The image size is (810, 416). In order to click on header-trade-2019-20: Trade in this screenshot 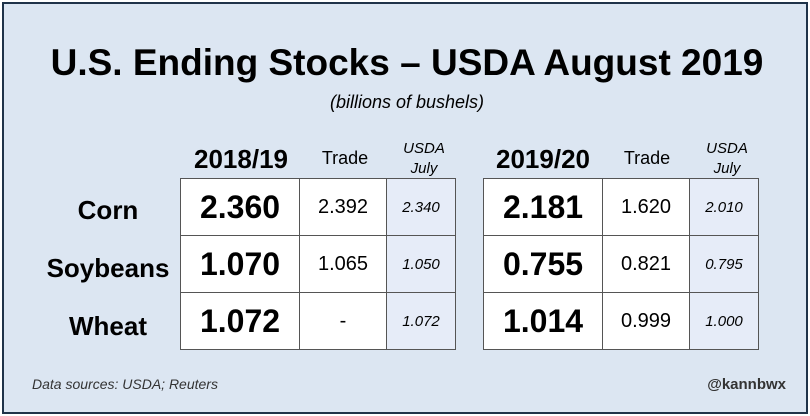, I will do `click(647, 158)`.